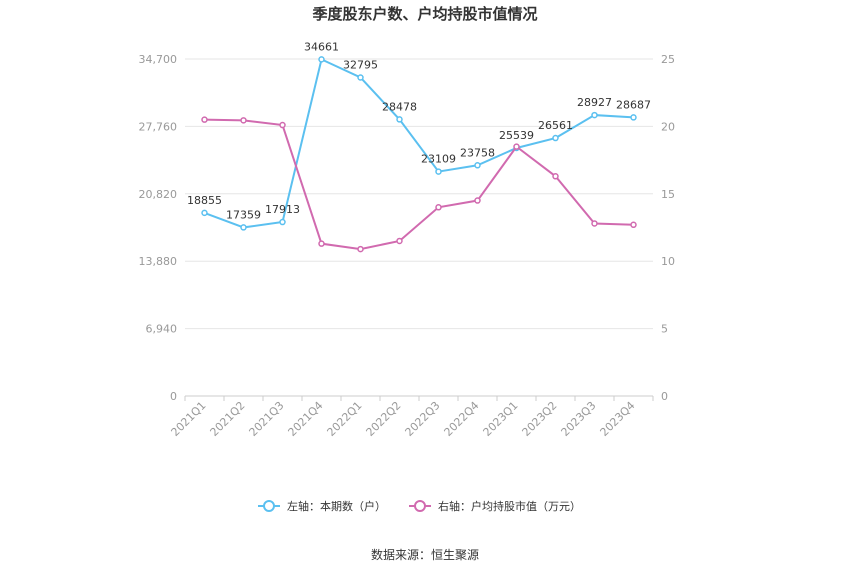  What do you see at coordinates (423, 419) in the screenshot?
I see `x-tick-label: 2022Q3` at bounding box center [423, 419].